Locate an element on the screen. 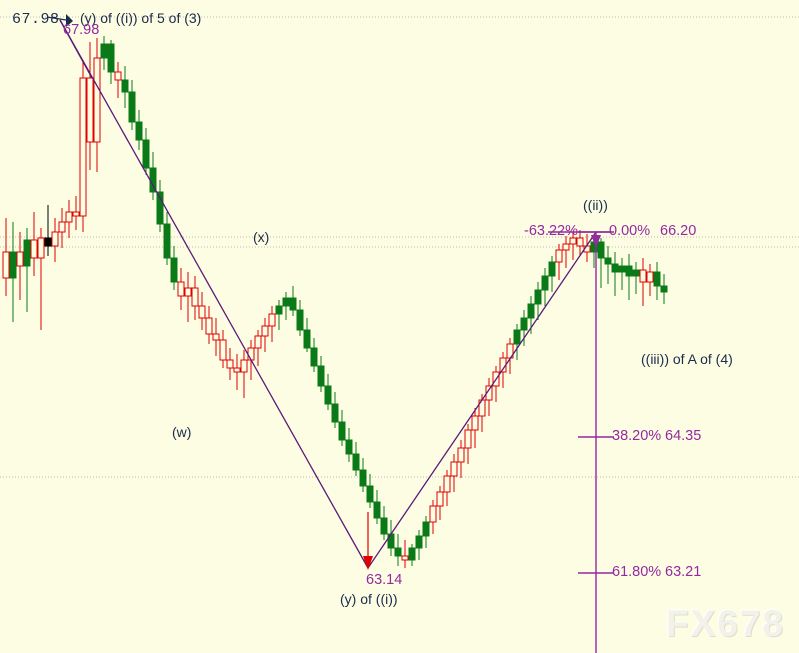 This screenshot has width=799, height=653. low-pivot-arrow-icon is located at coordinates (368, 563).